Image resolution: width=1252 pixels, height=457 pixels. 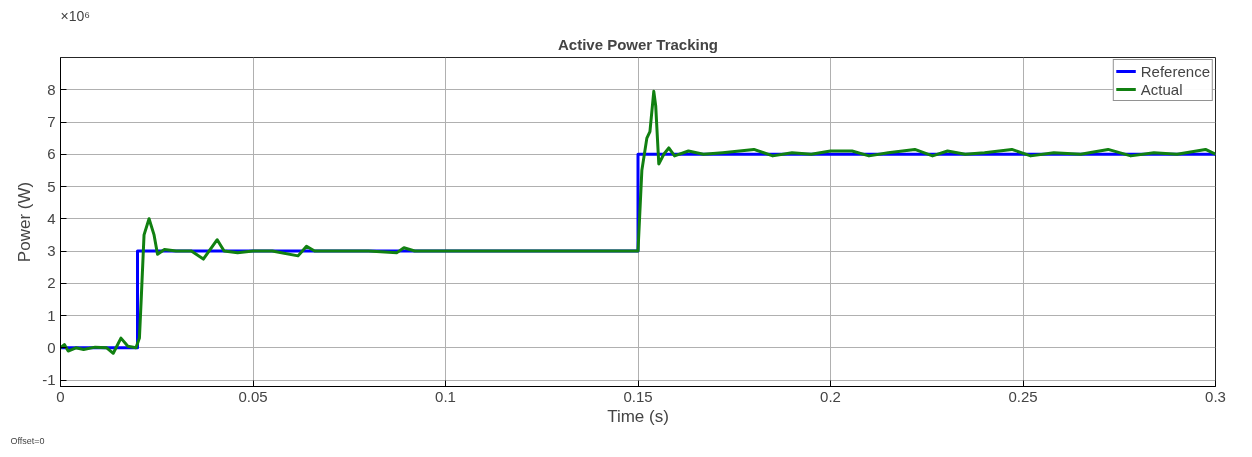 I want to click on y-tick-label: 2, so click(x=51, y=283).